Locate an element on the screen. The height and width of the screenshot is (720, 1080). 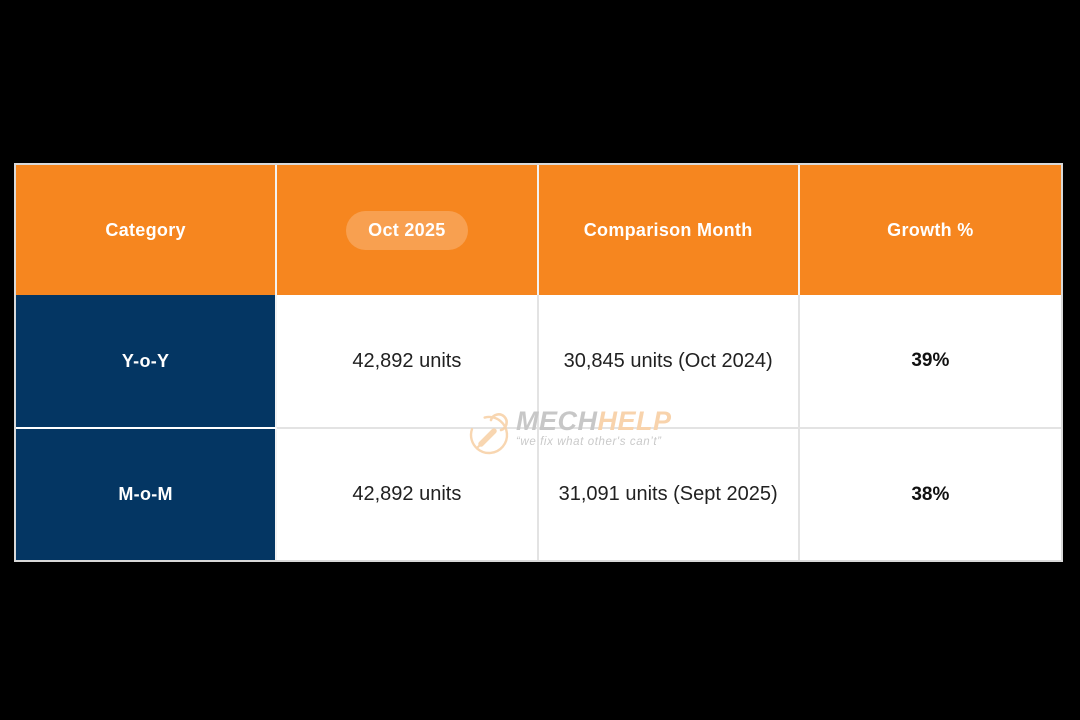
cell-mom-current: 42,892 units is located at coordinates (408, 494).